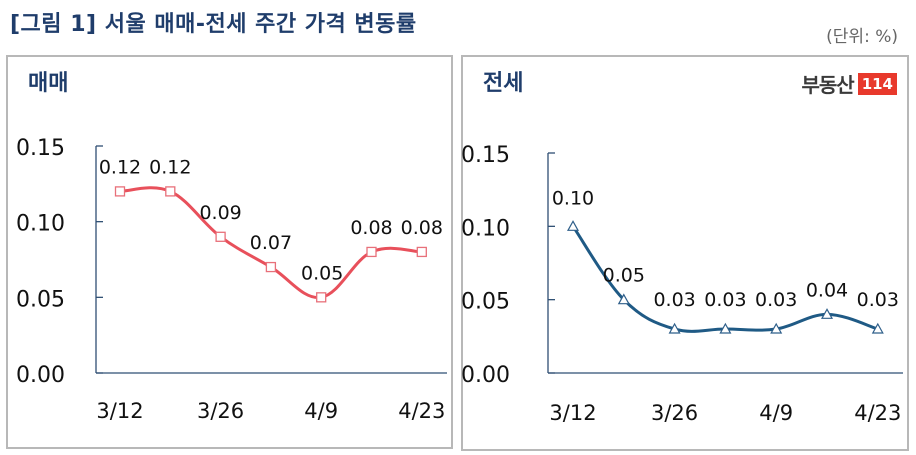 This screenshot has width=916, height=455. I want to click on logo-text: 부동산, so click(827, 85).